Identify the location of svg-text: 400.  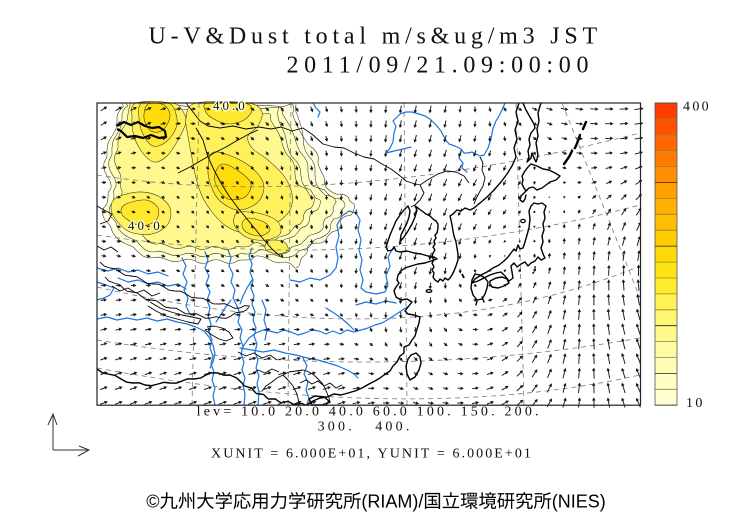
(697, 107).